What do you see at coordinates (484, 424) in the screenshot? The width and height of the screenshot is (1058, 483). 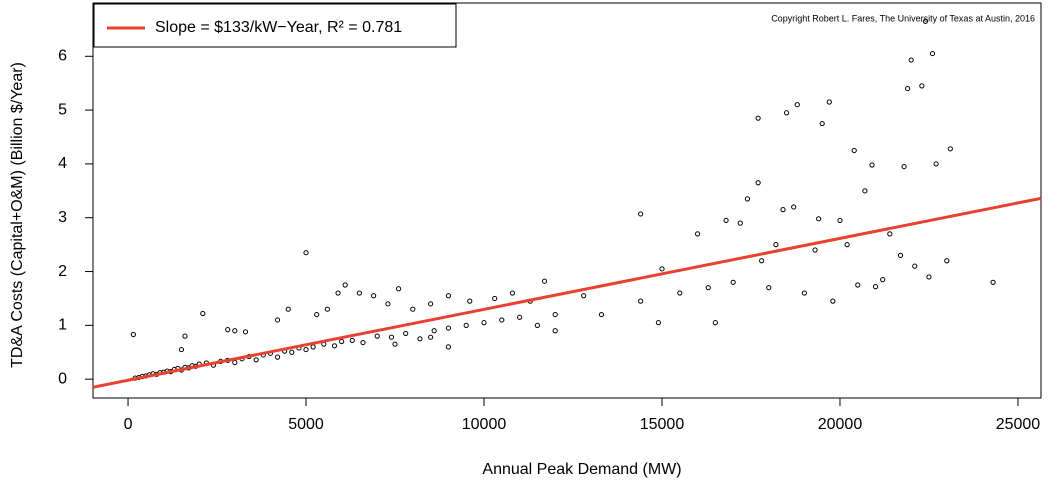 I see `x-tick-label: 10000` at bounding box center [484, 424].